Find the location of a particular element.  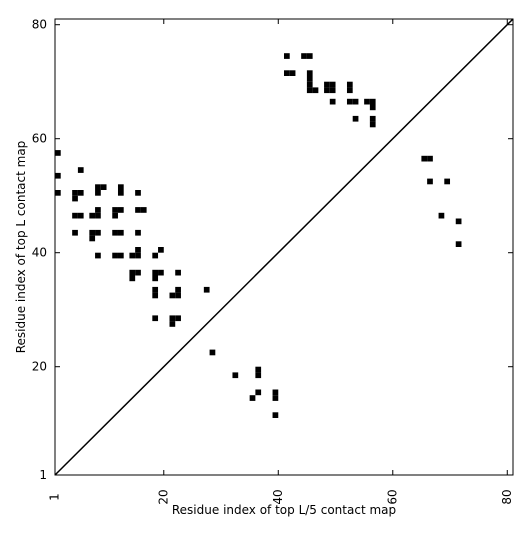

x-tick-label: 40 is located at coordinates (278, 496).